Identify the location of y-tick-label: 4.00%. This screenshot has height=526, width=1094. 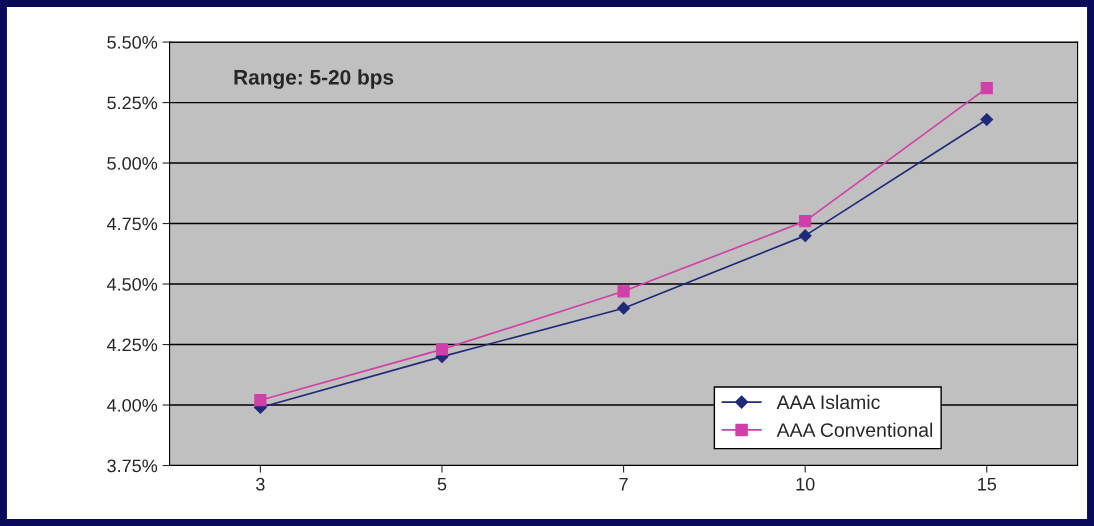
(132, 405).